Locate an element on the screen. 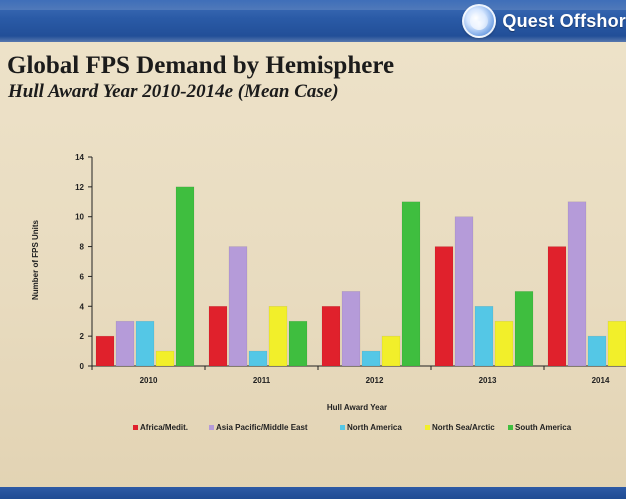  header-bar: Quest Offshor is located at coordinates (313, 21).